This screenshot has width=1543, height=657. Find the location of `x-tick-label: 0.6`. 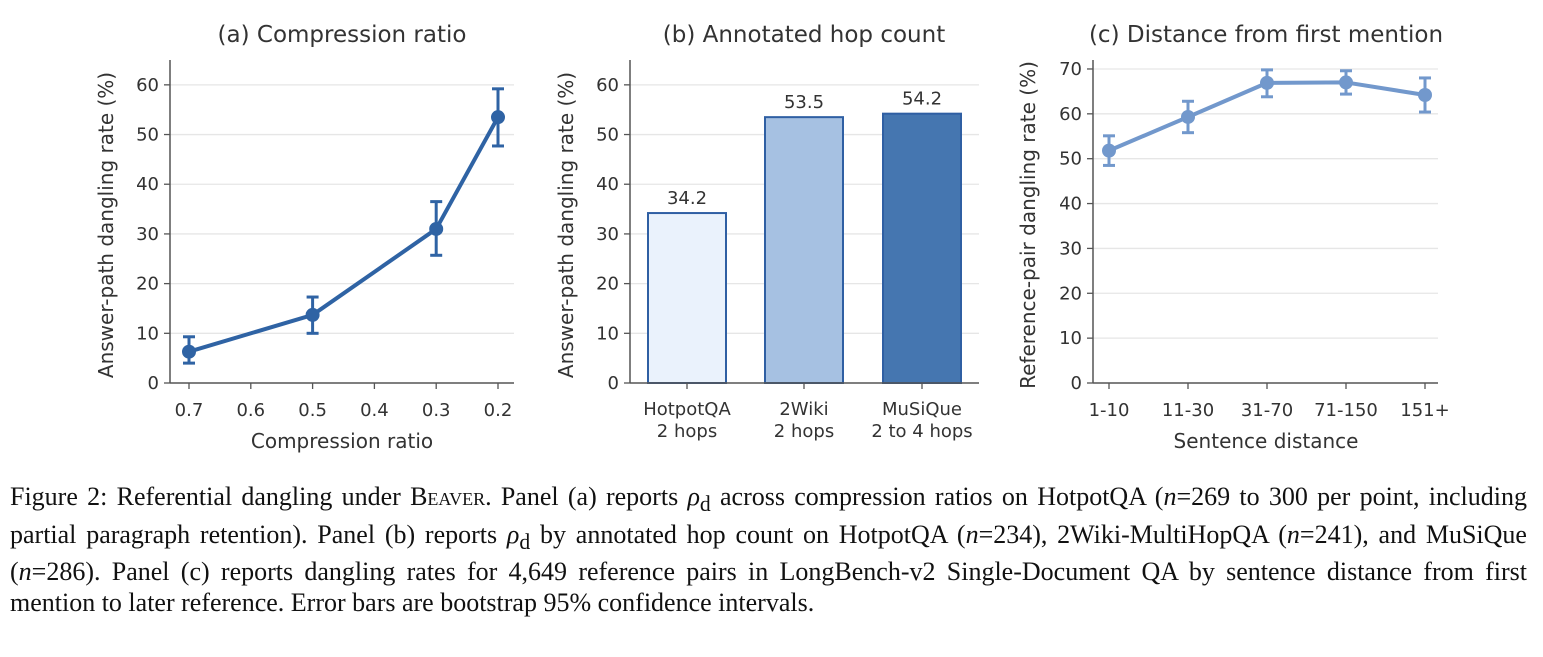

x-tick-label: 0.6 is located at coordinates (250, 410).